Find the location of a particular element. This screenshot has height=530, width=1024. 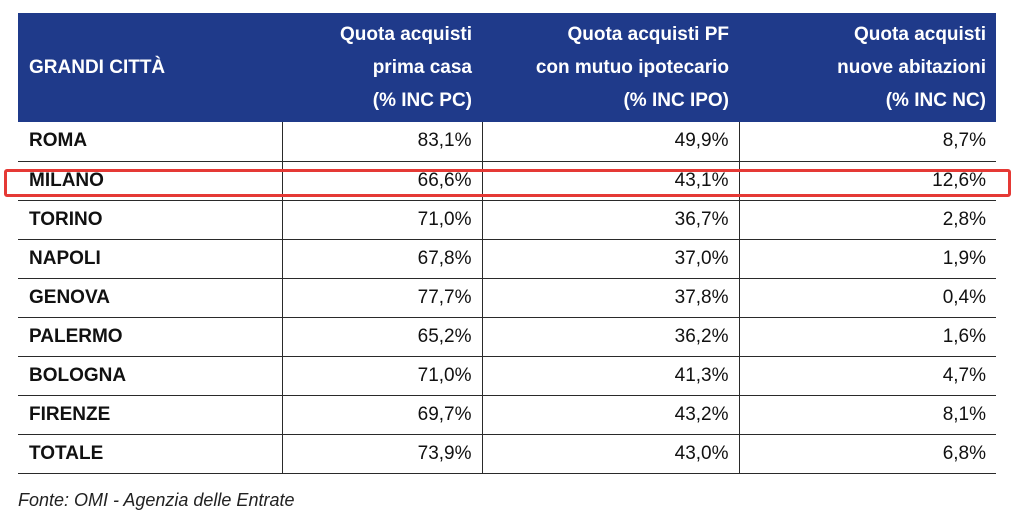

table-row: TORINO 71,0% 36,7% 2,8% is located at coordinates (507, 219).